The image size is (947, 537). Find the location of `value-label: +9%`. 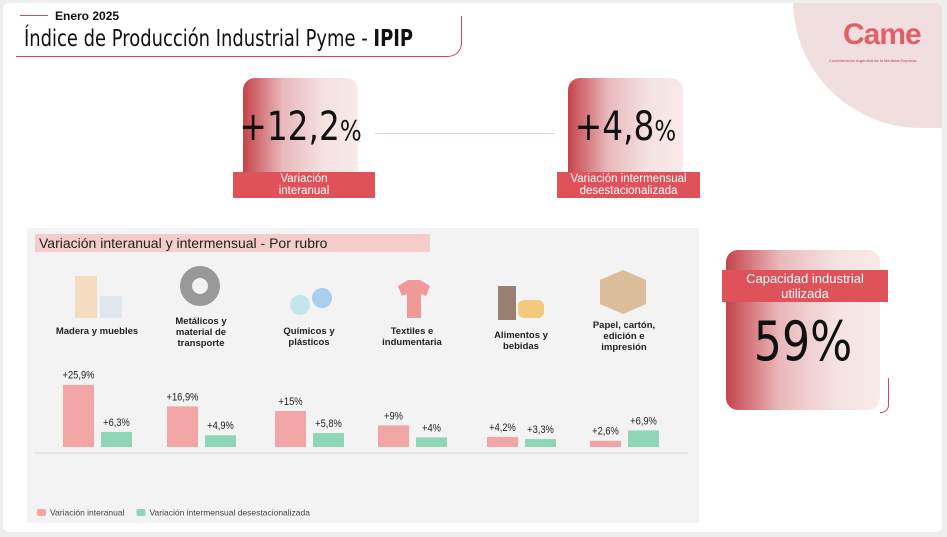

value-label: +9% is located at coordinates (393, 417).